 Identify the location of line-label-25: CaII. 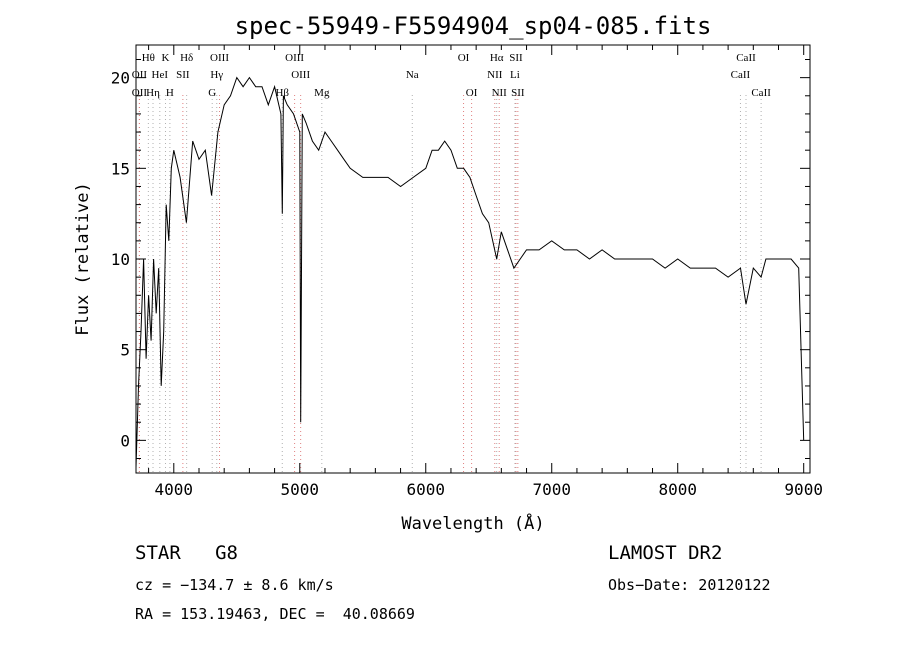
(741, 75).